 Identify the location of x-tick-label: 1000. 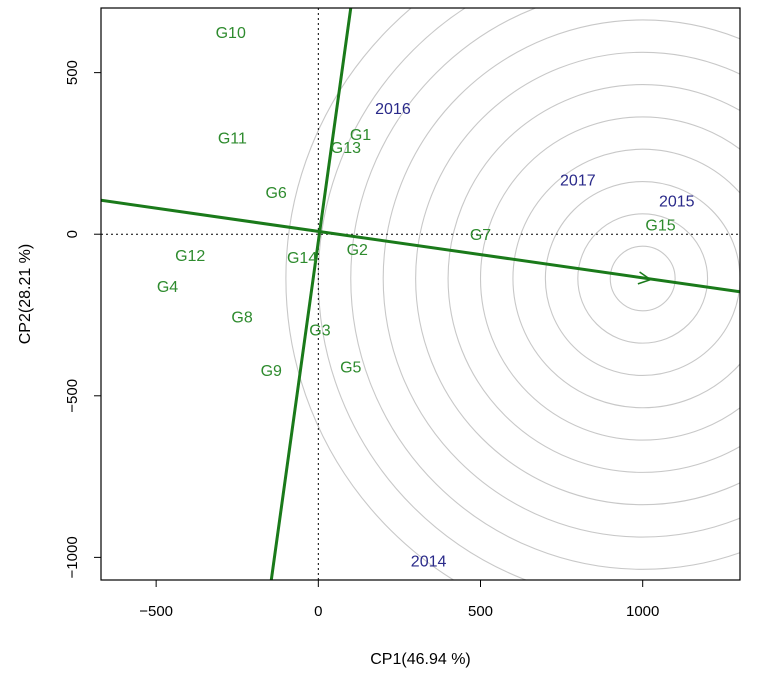
(642, 611).